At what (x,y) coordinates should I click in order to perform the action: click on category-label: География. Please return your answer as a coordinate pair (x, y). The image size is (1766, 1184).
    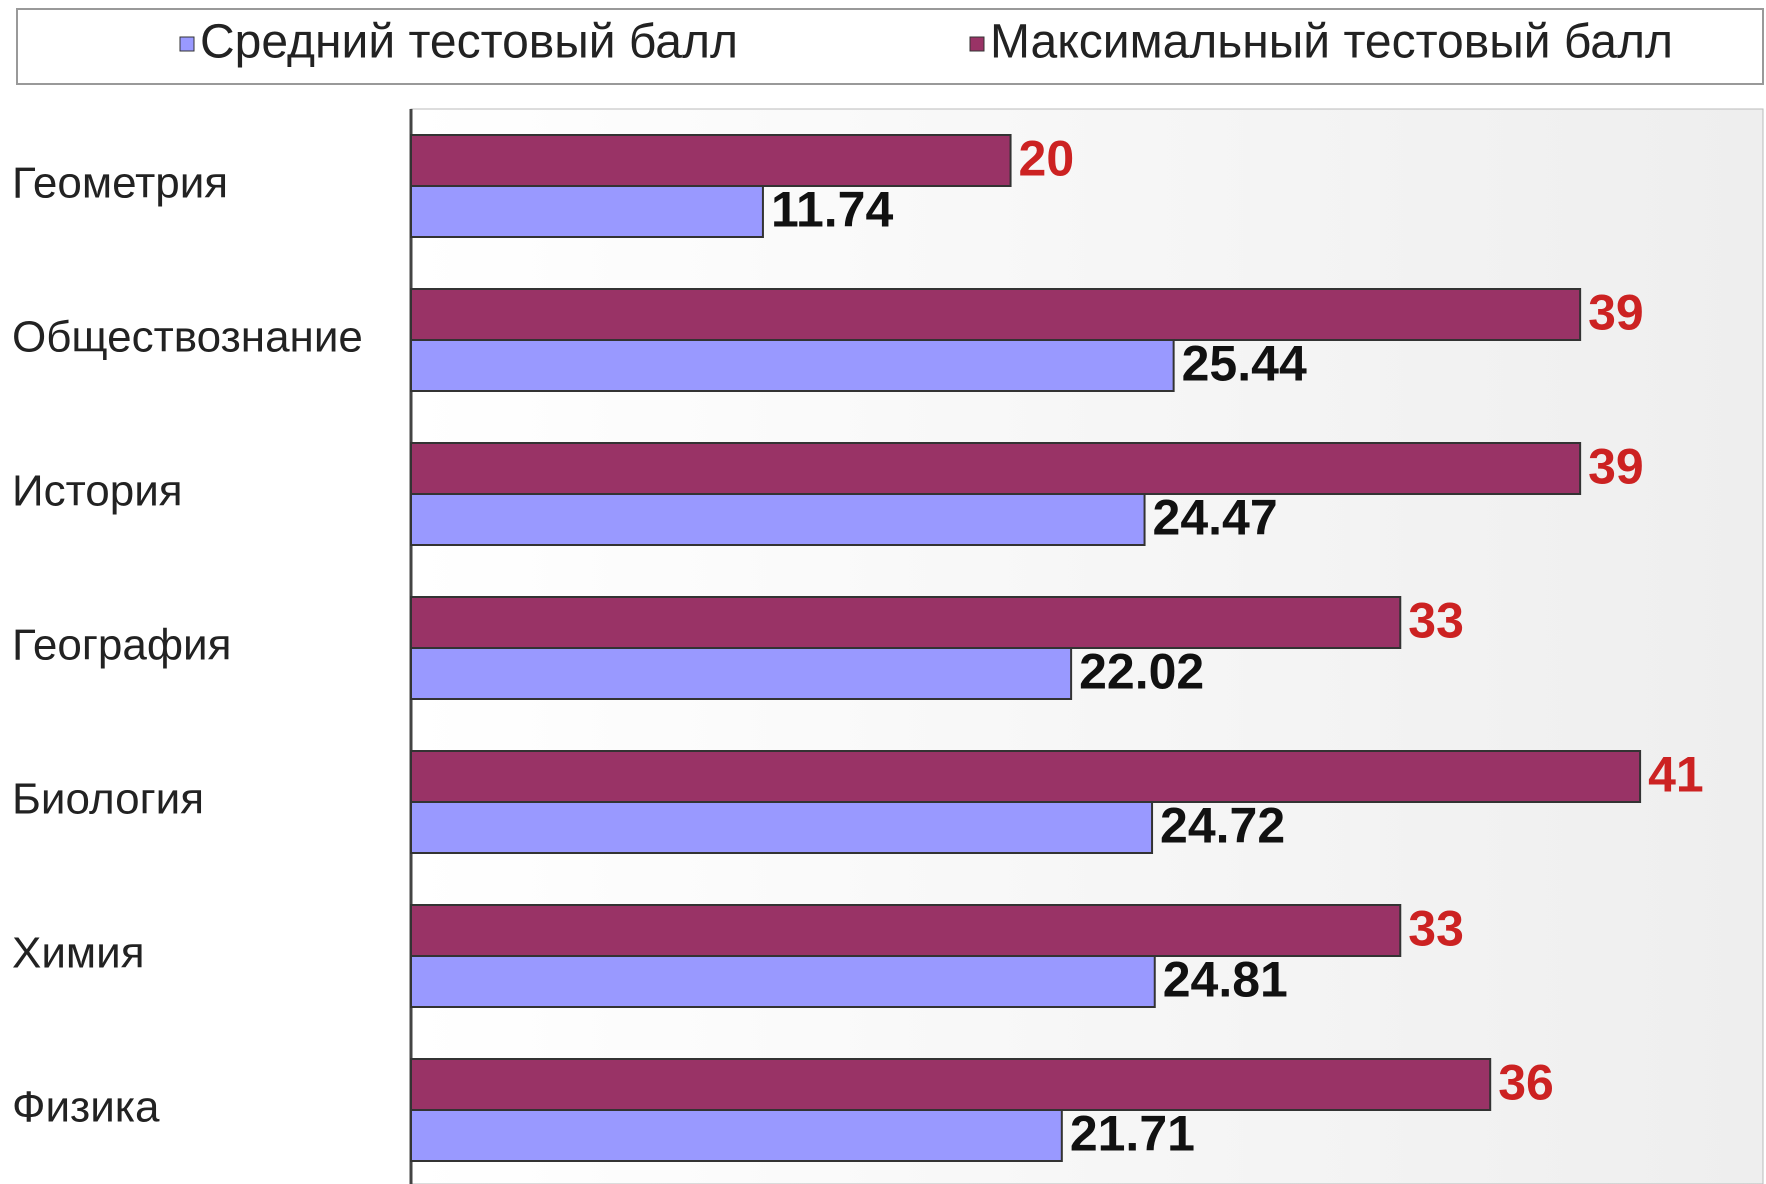
    Looking at the image, I should click on (121, 645).